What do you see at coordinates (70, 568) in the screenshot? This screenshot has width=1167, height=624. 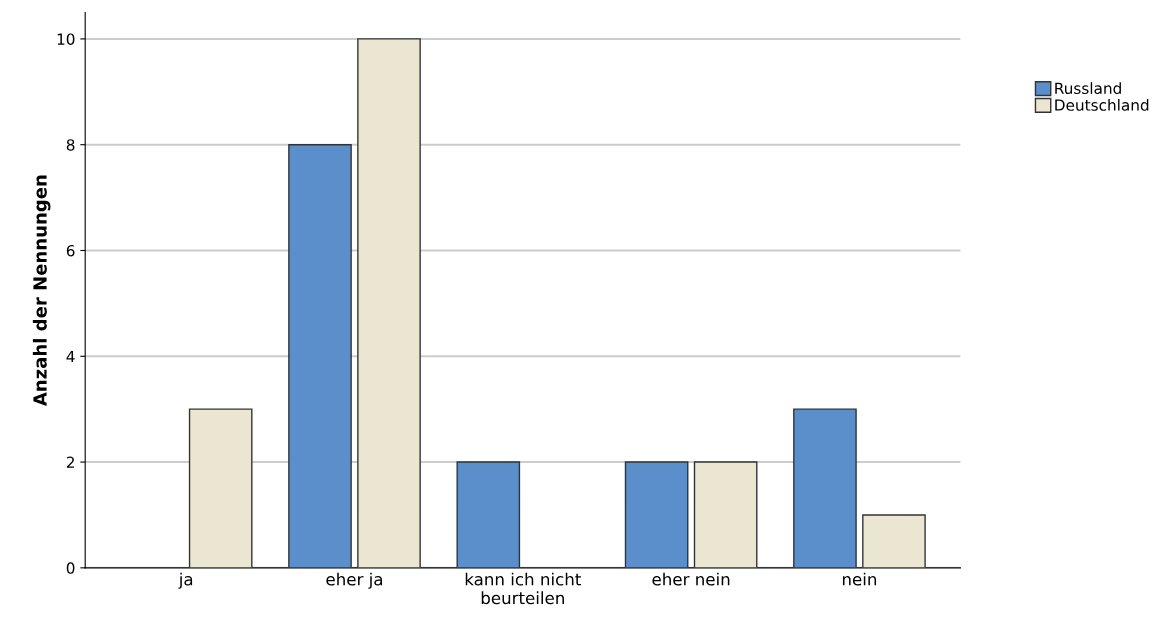 I see `y-tick-label: 0` at bounding box center [70, 568].